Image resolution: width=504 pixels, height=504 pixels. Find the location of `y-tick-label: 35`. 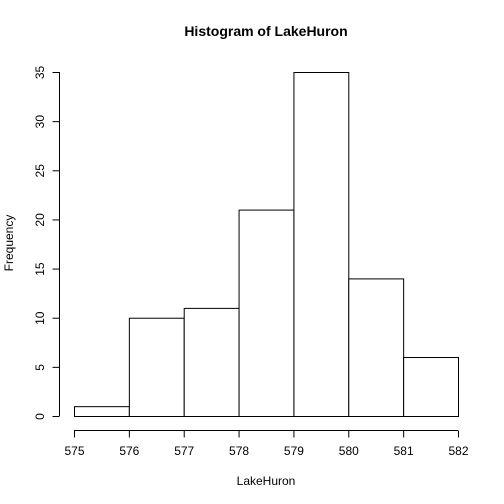

y-tick-label: 35 is located at coordinates (40, 73).